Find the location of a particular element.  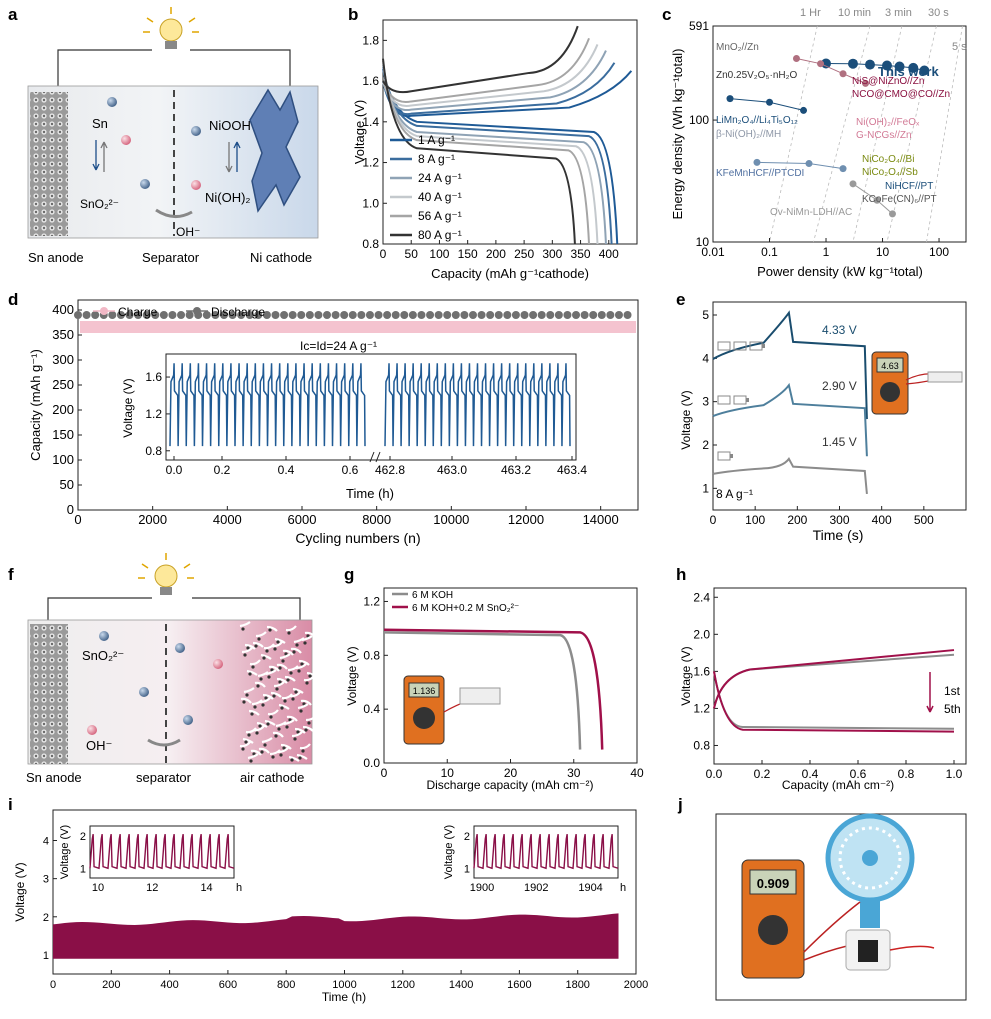

label-oh: OH⁻ is located at coordinates (188, 232).